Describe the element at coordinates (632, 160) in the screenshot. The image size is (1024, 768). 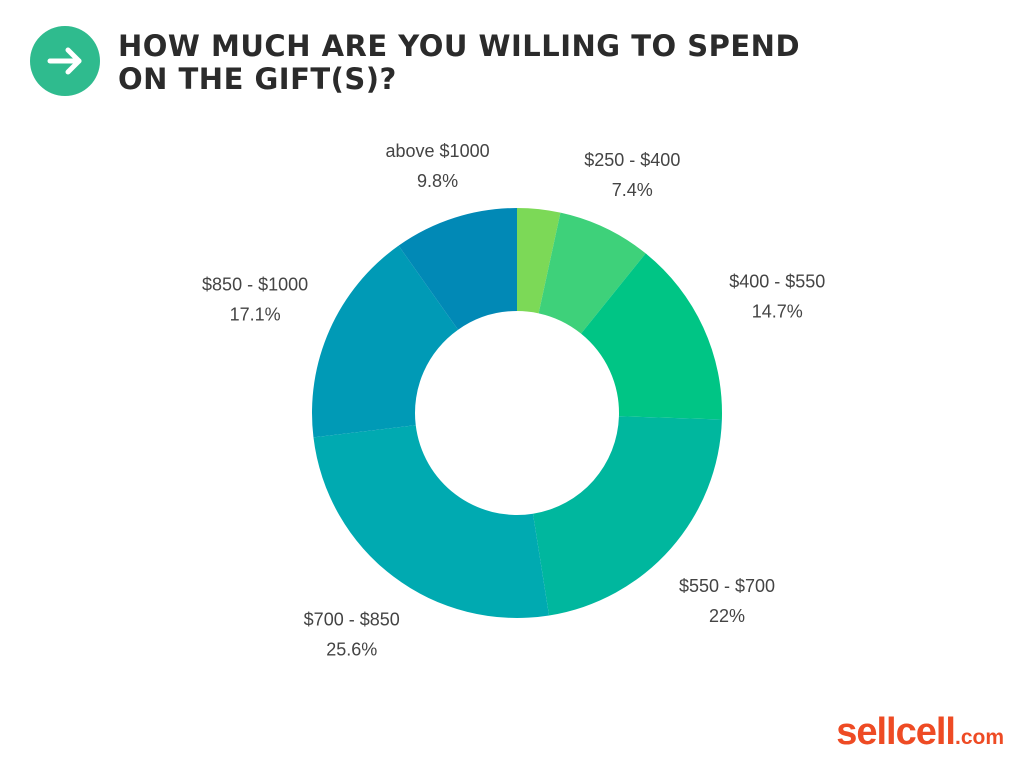
I see `slice-category-label: $250 - $400` at that location.